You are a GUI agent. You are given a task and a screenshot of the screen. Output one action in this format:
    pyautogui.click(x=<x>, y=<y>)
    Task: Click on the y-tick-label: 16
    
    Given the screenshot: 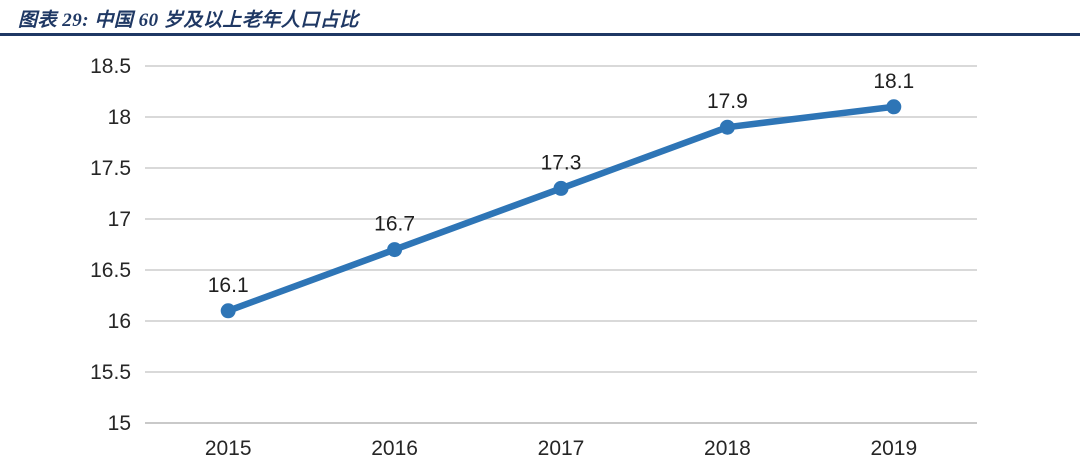 What is the action you would take?
    pyautogui.click(x=119, y=321)
    